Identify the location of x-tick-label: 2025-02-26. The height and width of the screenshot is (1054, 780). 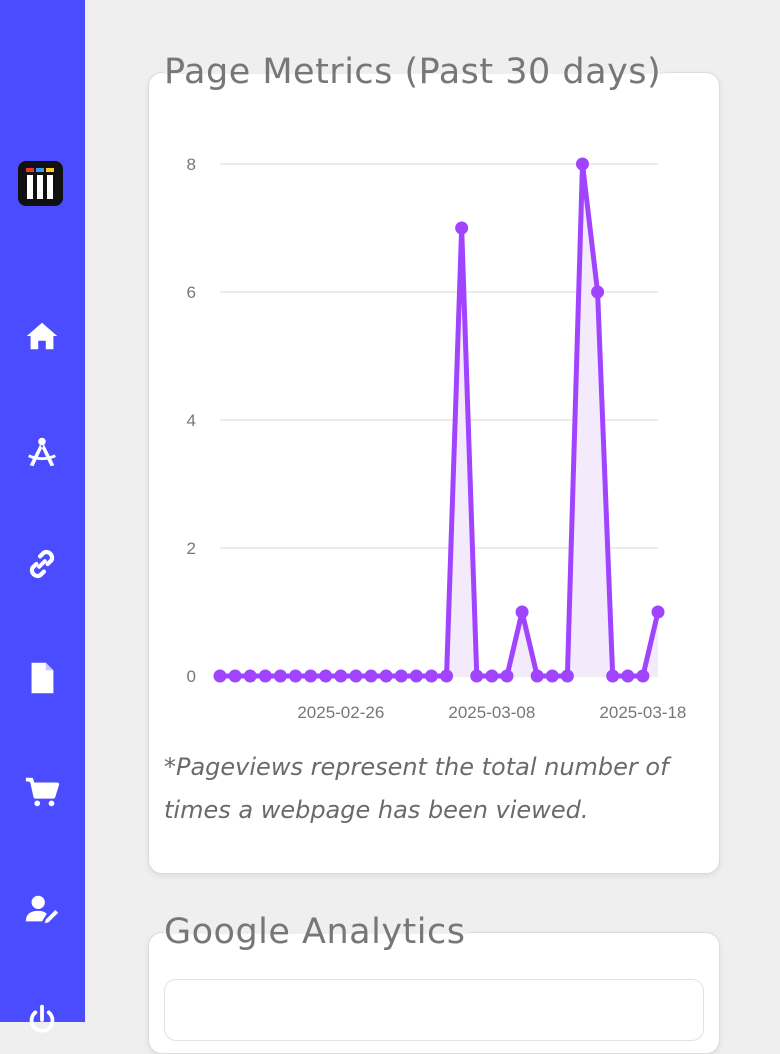
(340, 712).